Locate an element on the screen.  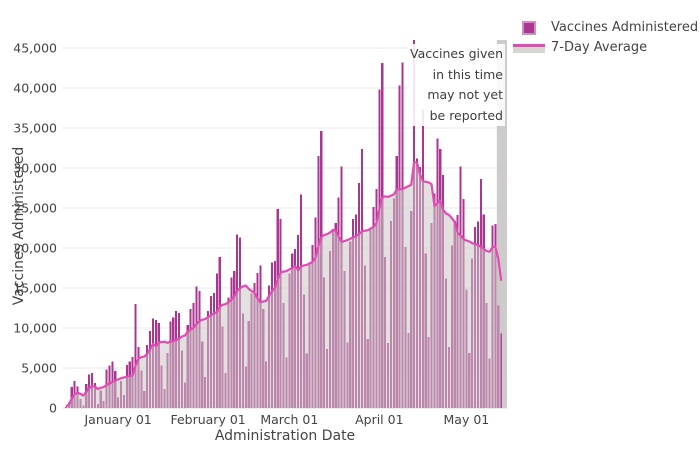
svg-text: 5,000 is located at coordinates (39, 368).